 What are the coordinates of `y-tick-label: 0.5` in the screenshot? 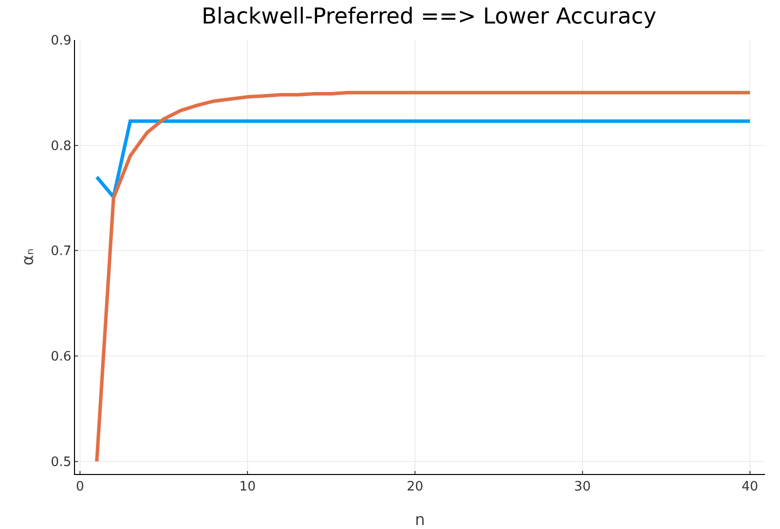 It's located at (61, 462).